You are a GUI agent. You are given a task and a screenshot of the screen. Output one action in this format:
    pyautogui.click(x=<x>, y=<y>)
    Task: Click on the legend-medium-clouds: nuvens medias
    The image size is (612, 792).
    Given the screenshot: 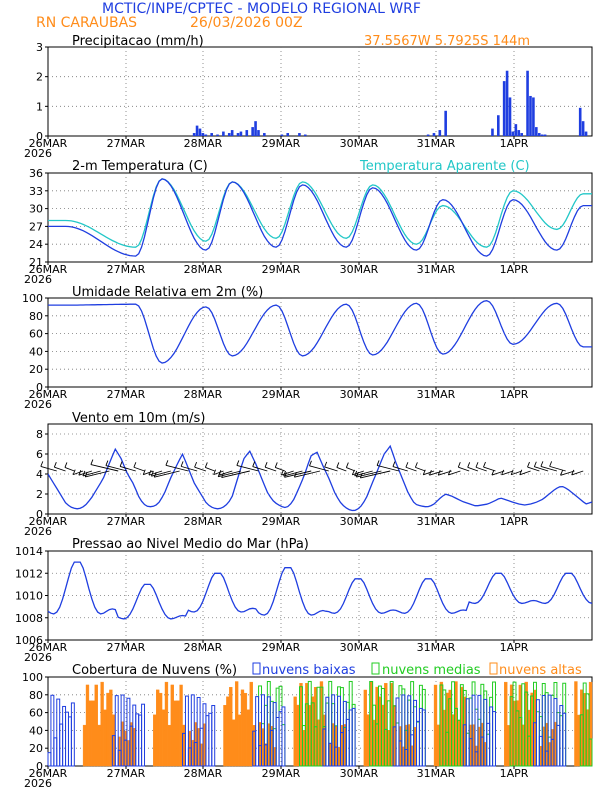 What is the action you would take?
    pyautogui.click(x=431, y=670)
    